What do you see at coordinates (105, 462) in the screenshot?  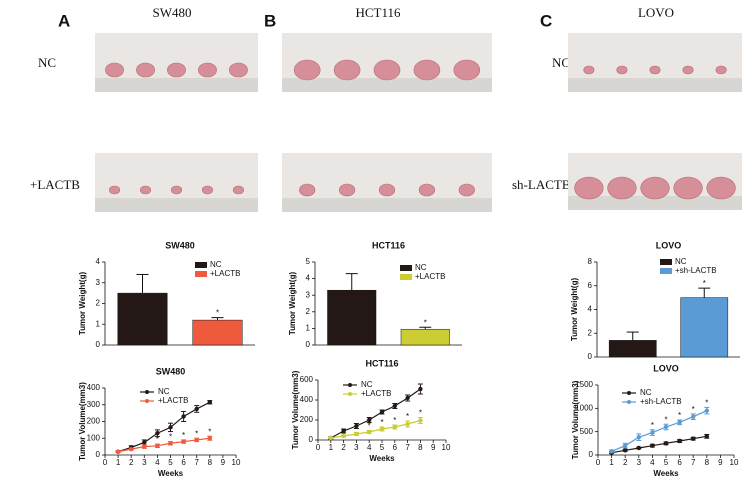 I see `x-tick-label: 0` at bounding box center [105, 462].